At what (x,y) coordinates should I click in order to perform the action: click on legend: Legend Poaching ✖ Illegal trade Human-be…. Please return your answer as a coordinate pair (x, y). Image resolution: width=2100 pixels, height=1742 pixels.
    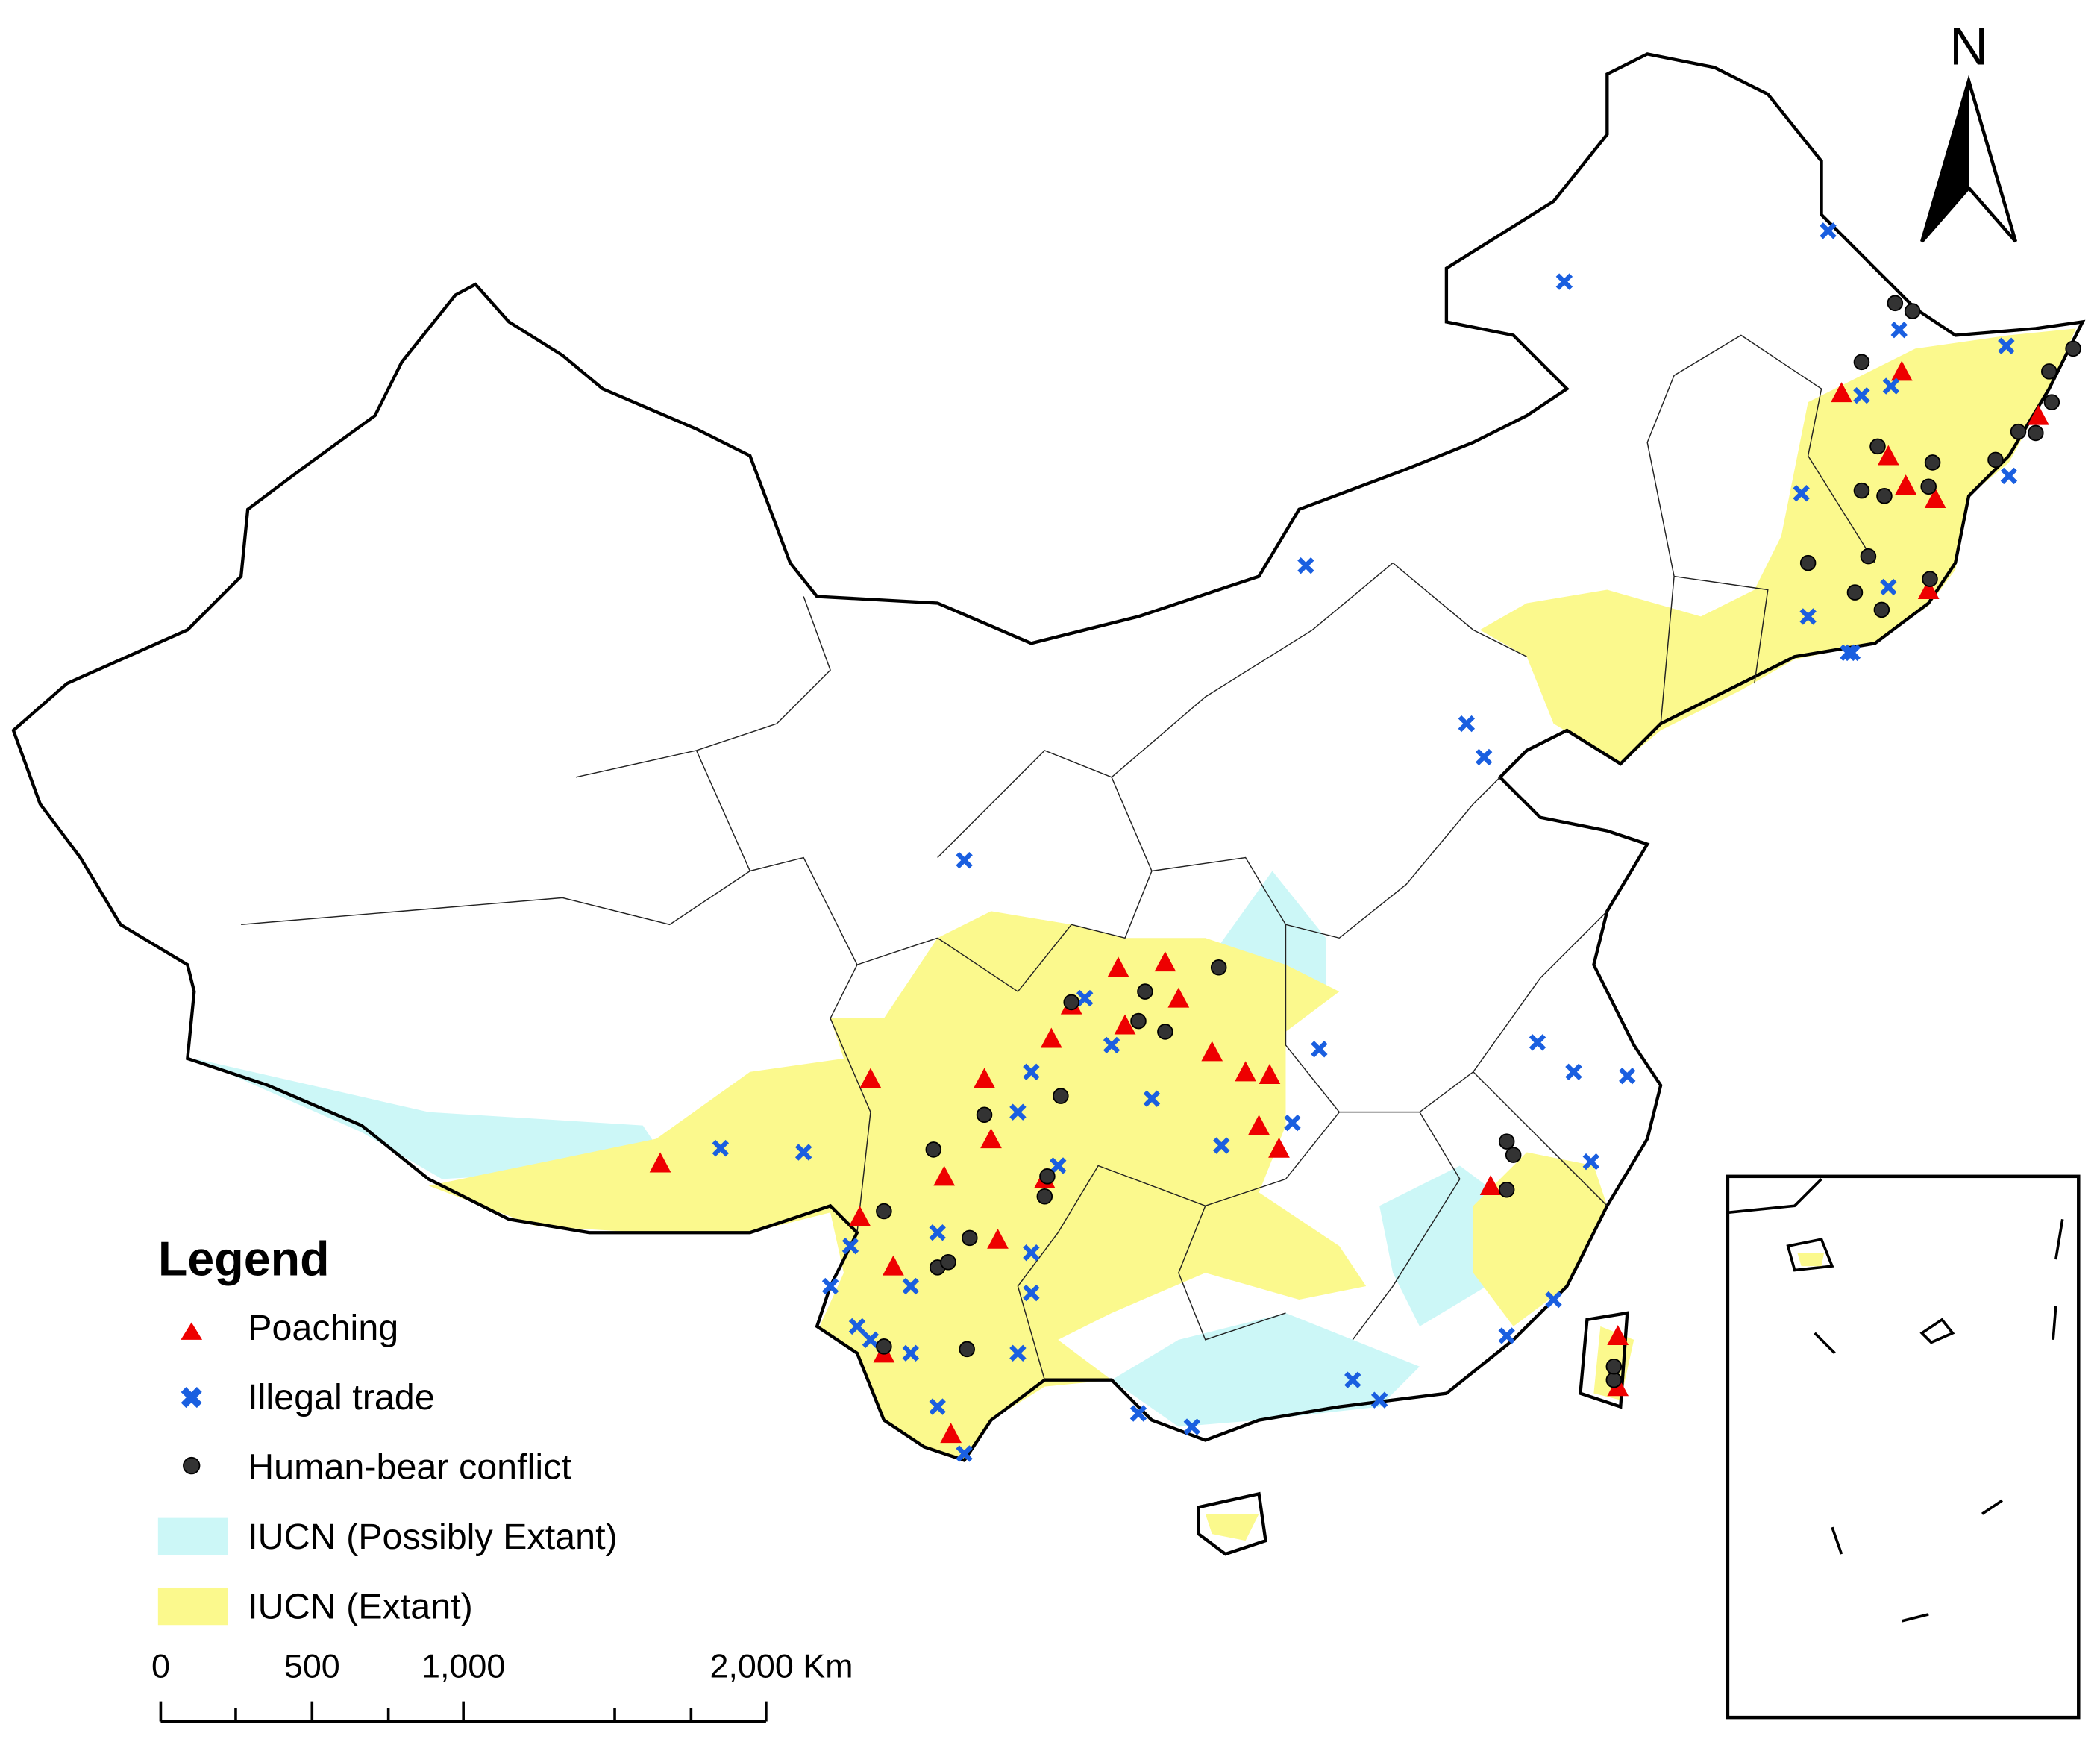
    Looking at the image, I should click on (387, 1429).